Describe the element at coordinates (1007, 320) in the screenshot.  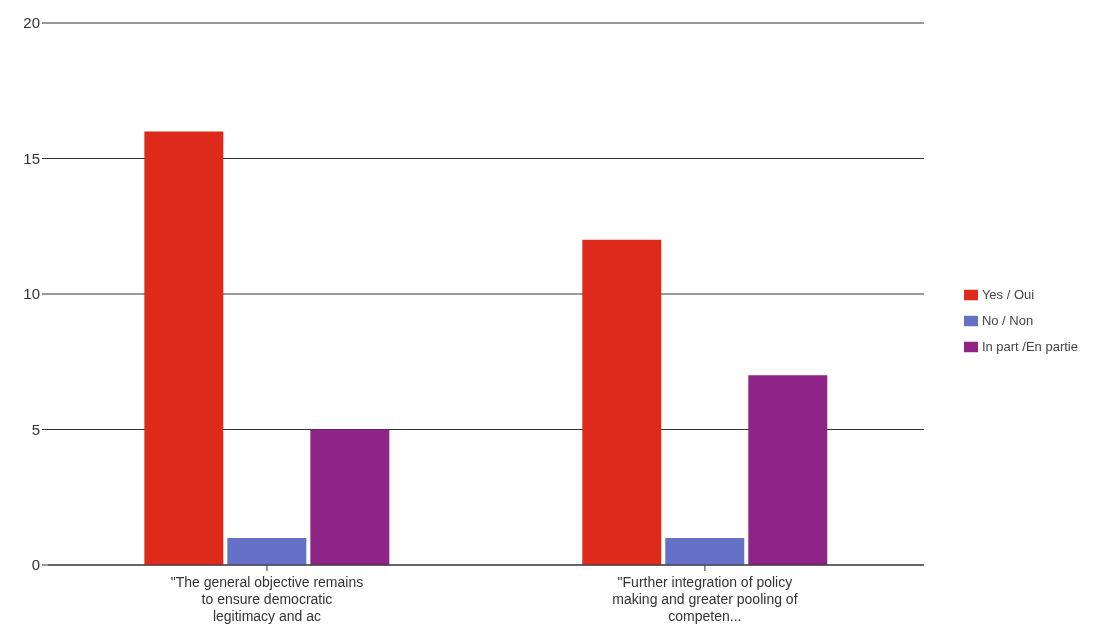
I see `legend-label: No / Non` at that location.